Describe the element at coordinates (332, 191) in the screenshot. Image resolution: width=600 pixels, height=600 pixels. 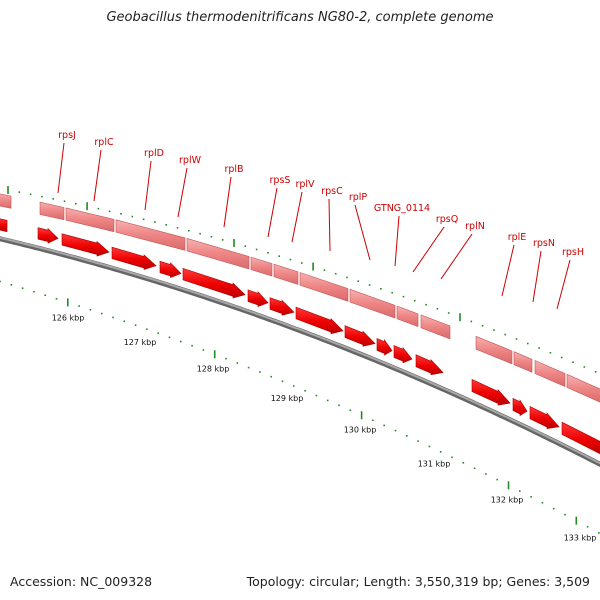
I see `gene-label: rpsC` at that location.